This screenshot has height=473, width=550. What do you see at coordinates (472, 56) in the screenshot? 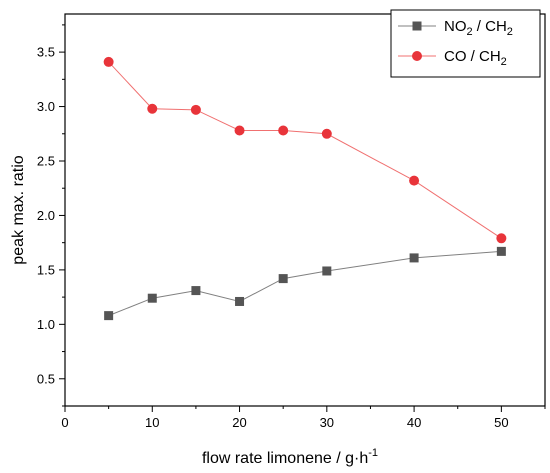
I see `legend-co-main: CO / CH` at bounding box center [472, 56].